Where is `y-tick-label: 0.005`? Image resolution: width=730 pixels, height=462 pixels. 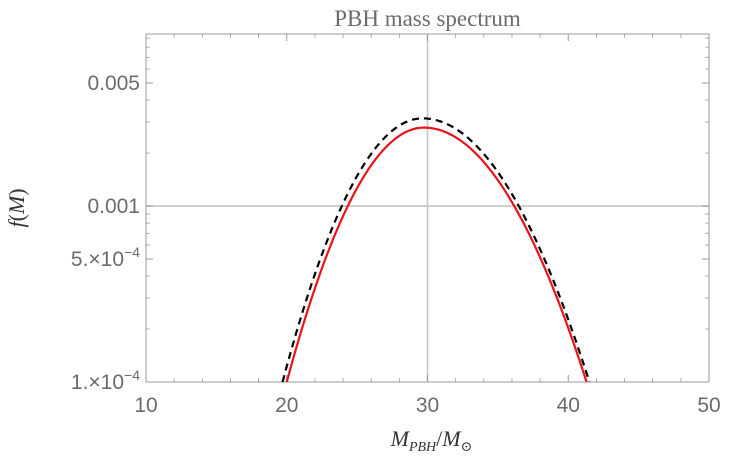 y-tick-label: 0.005 is located at coordinates (113, 83).